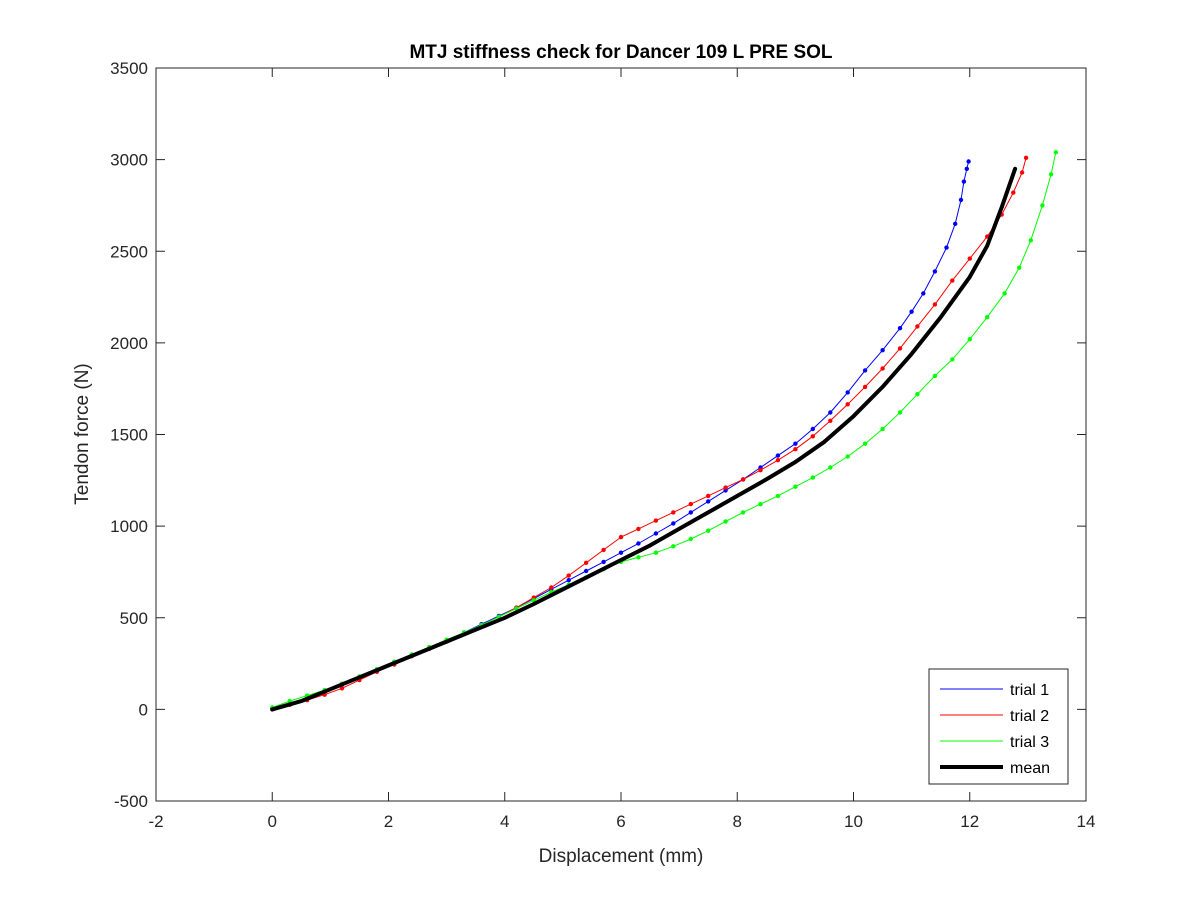  I want to click on y-axis-label: Tendon force (N), so click(82, 434).